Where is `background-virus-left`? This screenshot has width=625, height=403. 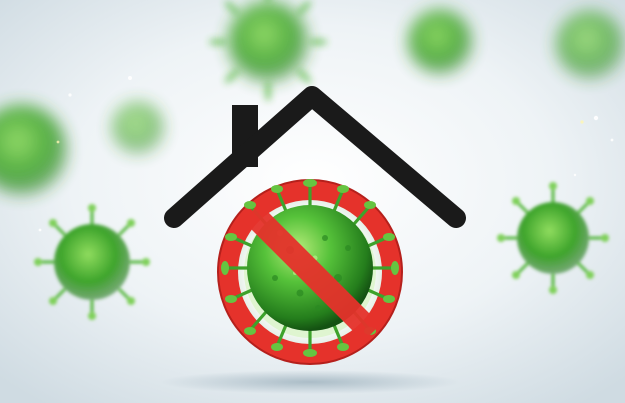 background-virus-left is located at coordinates (92, 262).